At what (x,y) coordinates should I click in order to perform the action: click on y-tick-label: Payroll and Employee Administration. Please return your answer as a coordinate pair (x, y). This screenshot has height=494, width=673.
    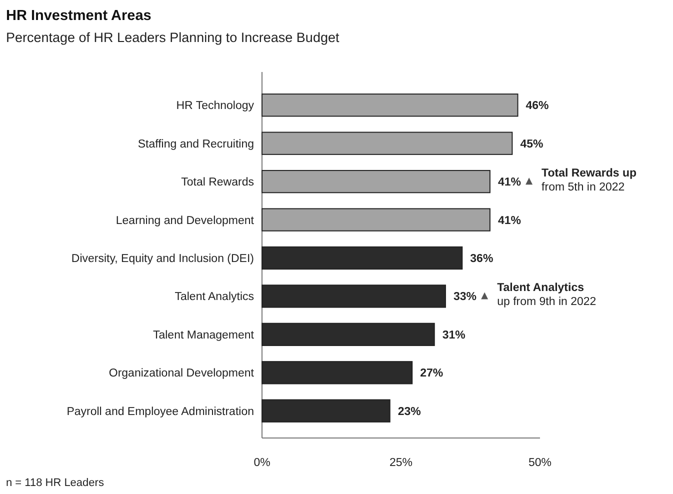
    Looking at the image, I should click on (160, 412).